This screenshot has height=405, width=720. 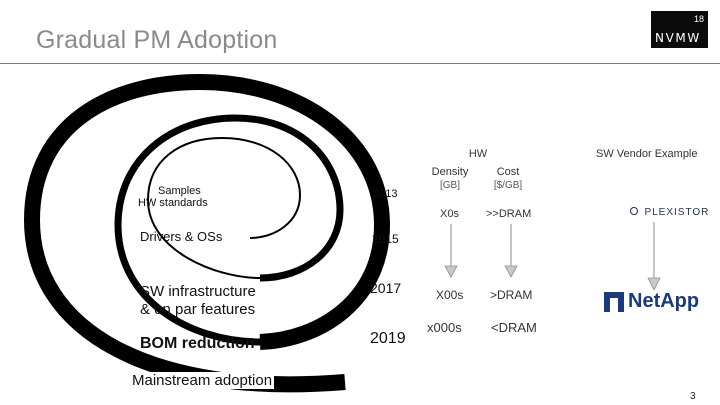 I want to click on slide-title: Gradual PM Adoption, so click(x=157, y=40).